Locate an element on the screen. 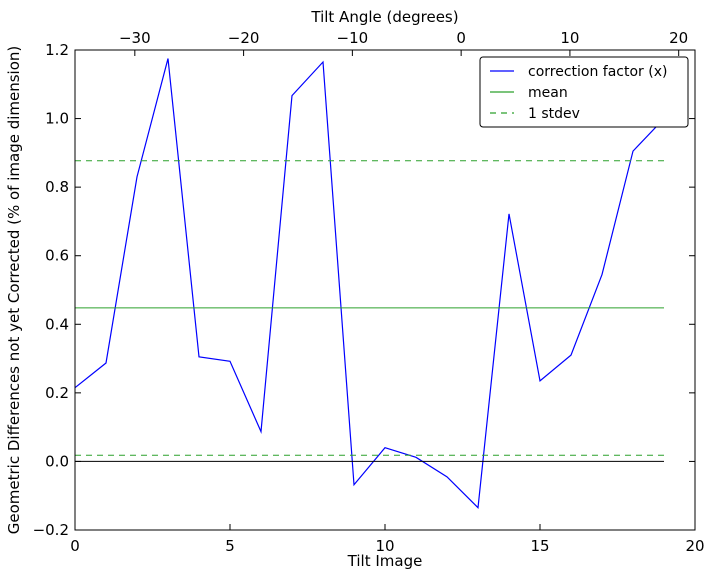 The height and width of the screenshot is (579, 714). top-x-tick-label: −30 is located at coordinates (135, 38).